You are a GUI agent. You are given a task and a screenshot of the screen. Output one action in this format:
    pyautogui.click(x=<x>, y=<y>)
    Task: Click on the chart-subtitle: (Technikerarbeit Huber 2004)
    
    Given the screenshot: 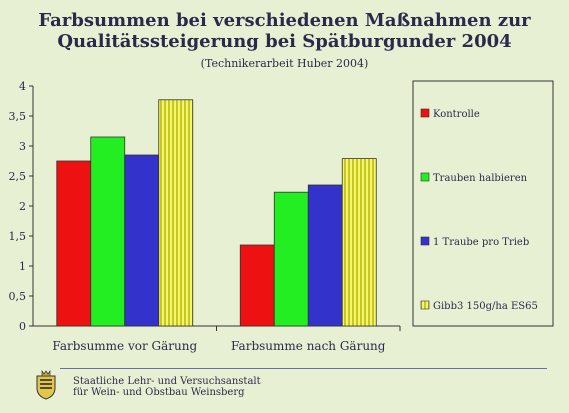 What is the action you would take?
    pyautogui.click(x=284, y=63)
    